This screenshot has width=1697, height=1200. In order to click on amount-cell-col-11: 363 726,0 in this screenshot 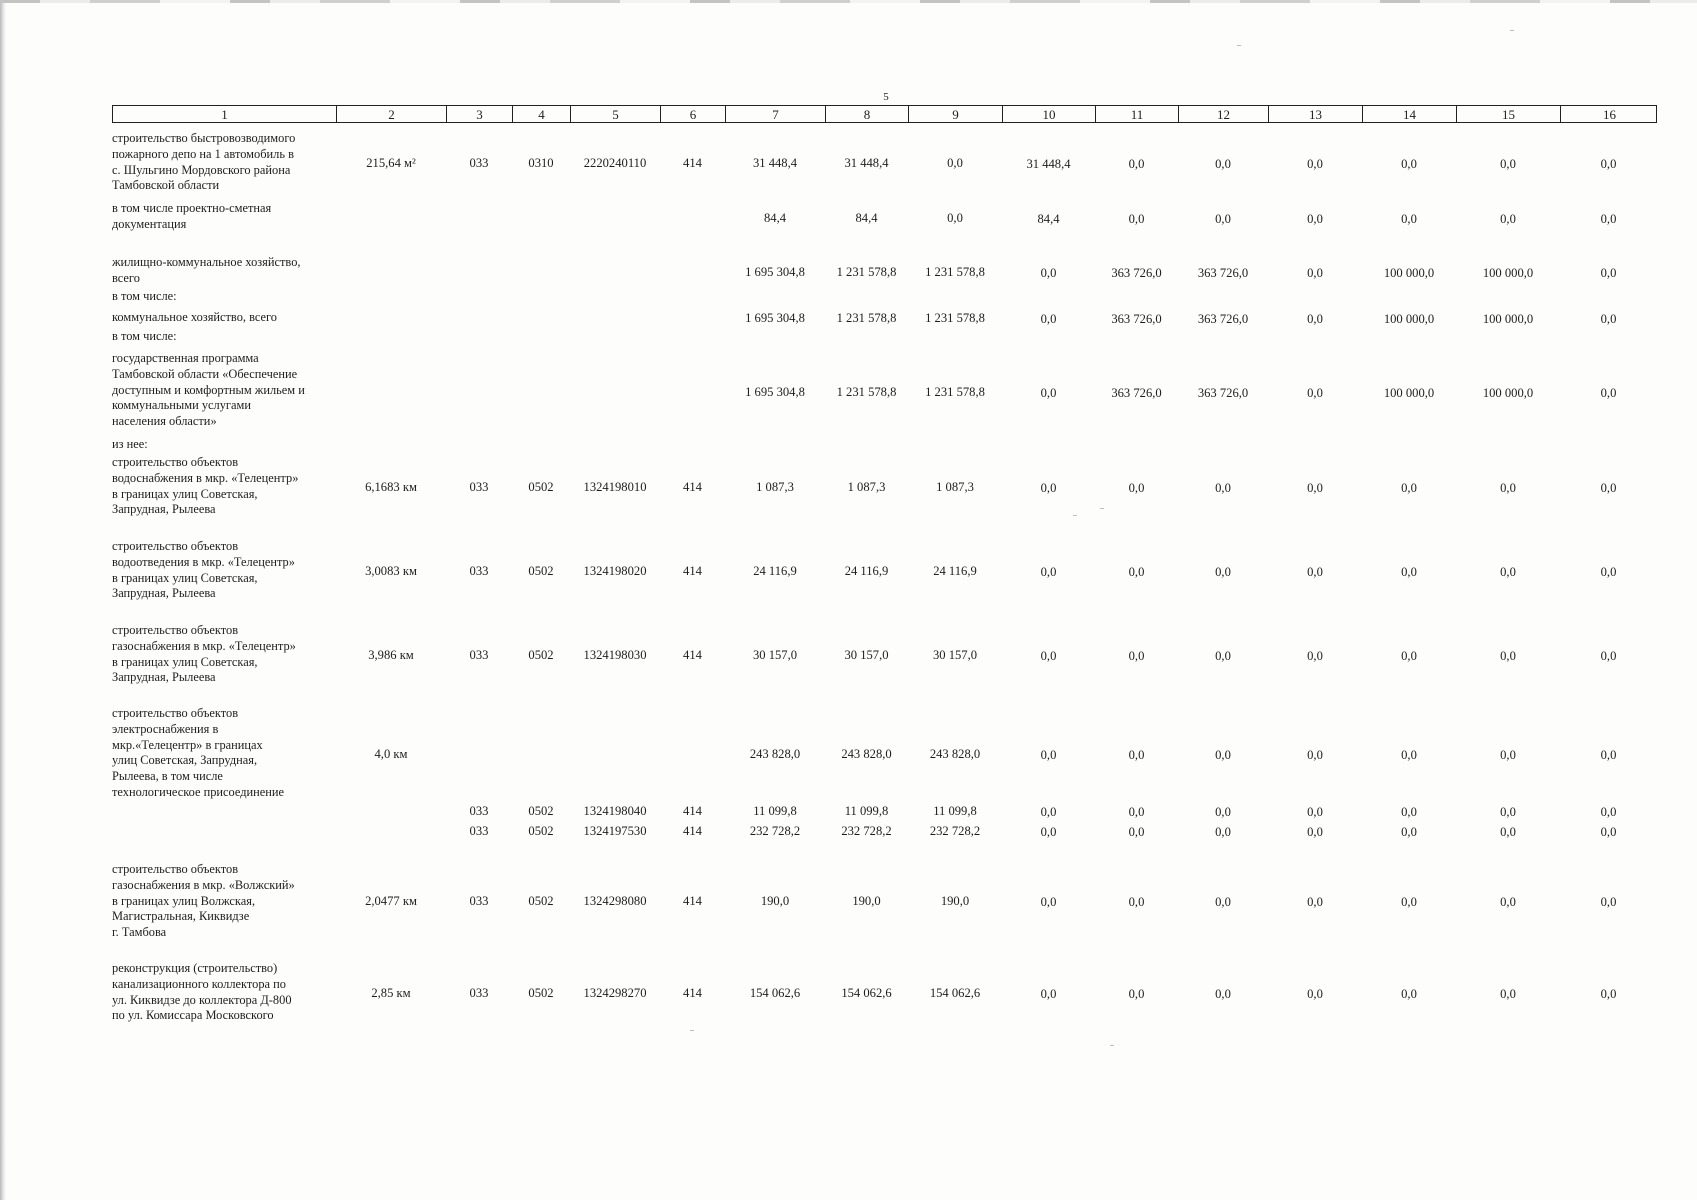, I will do `click(1136, 393)`.